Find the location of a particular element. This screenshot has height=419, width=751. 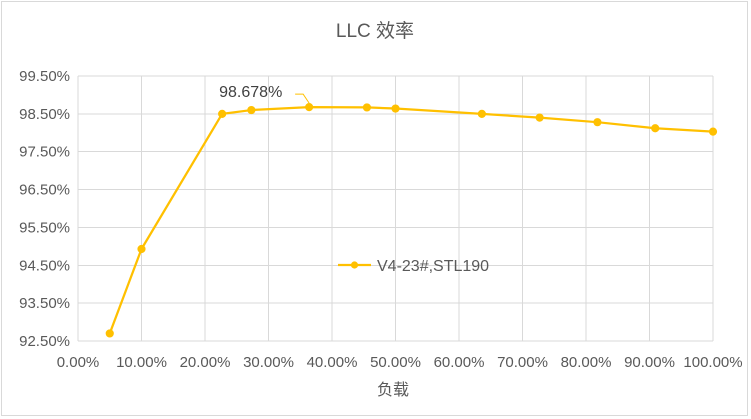

y-tick-label: 93.50% is located at coordinates (44, 303).